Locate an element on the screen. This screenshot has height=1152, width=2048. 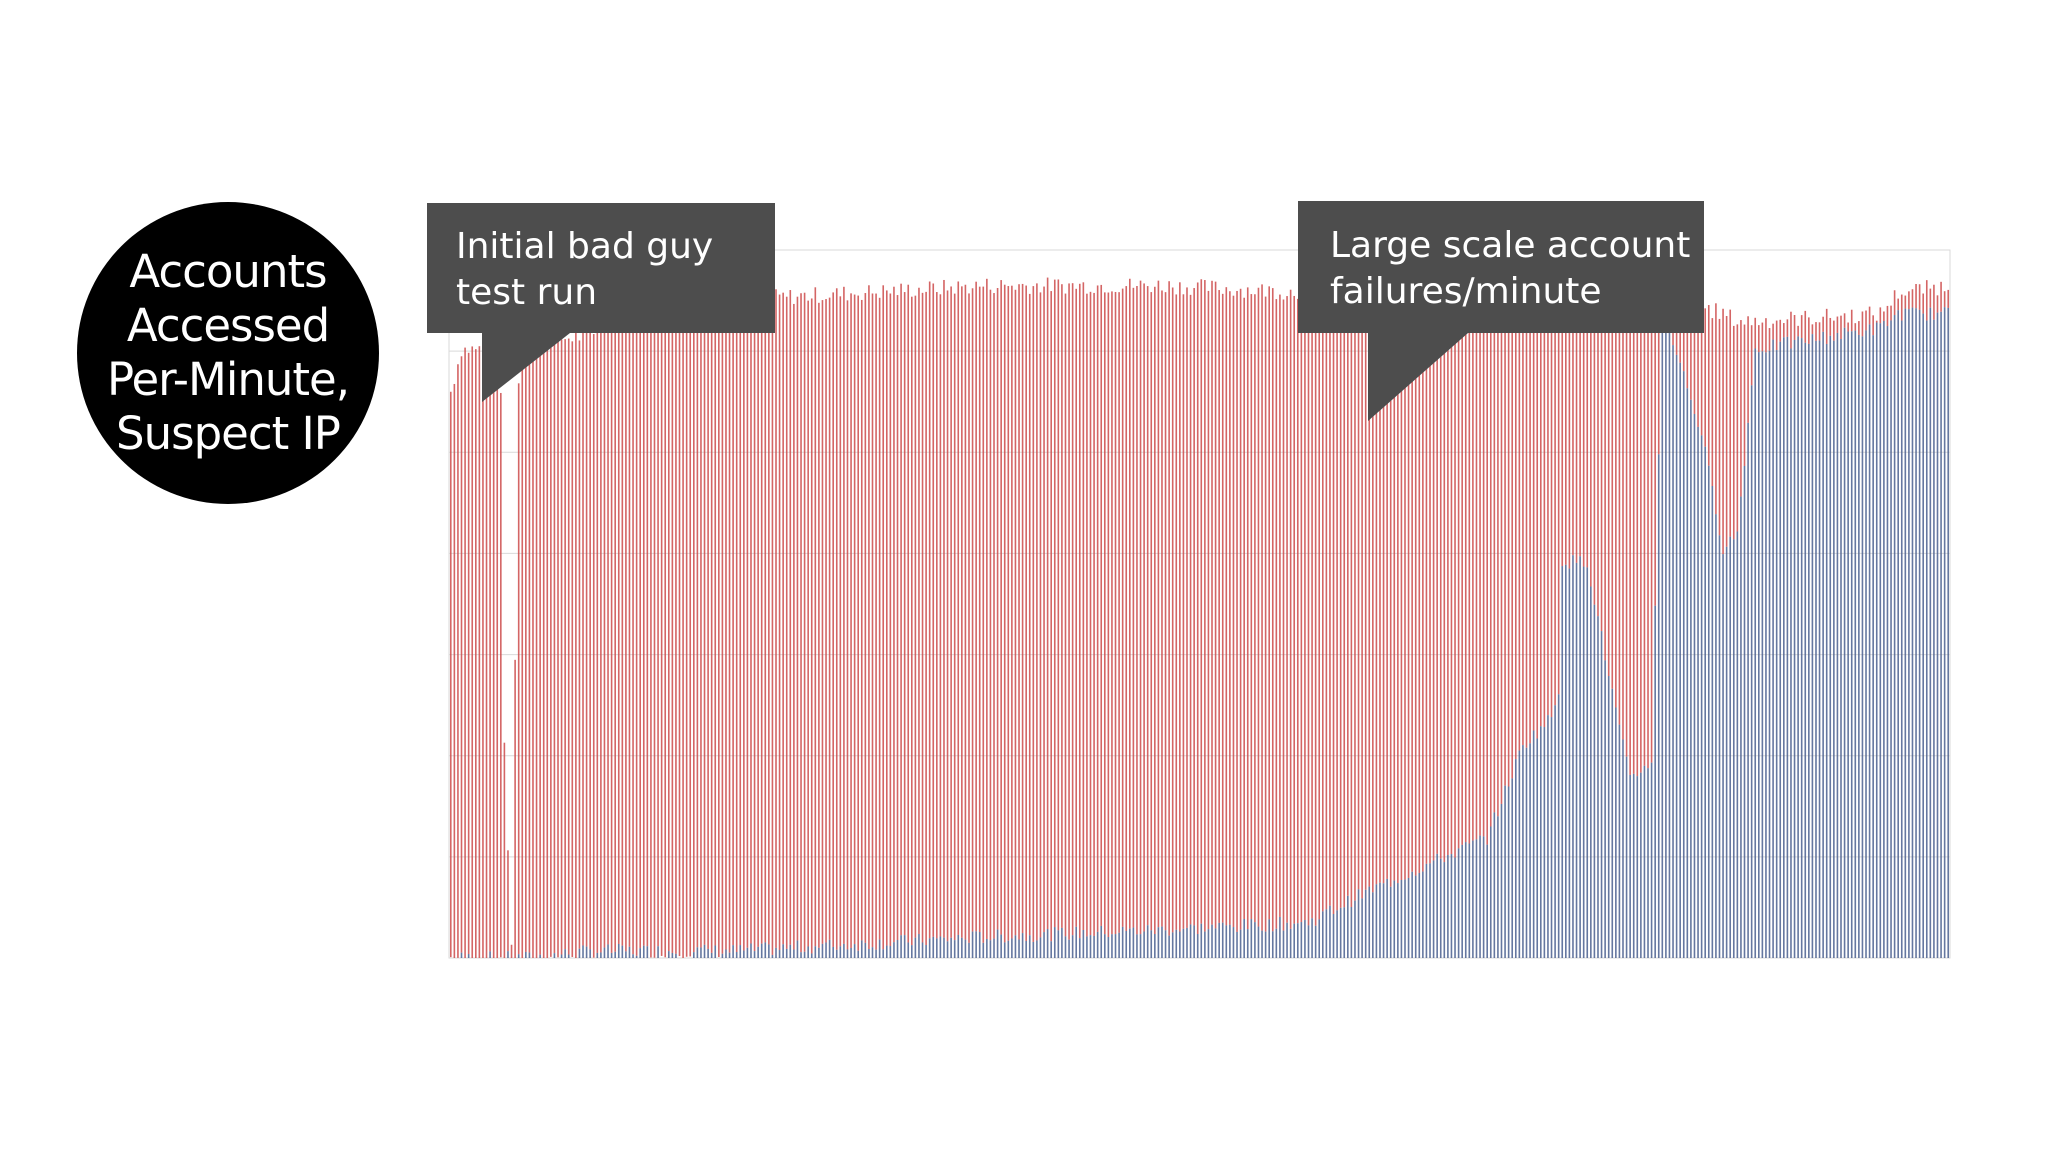
callout-line-1: Initial bad guy is located at coordinates (584, 246).